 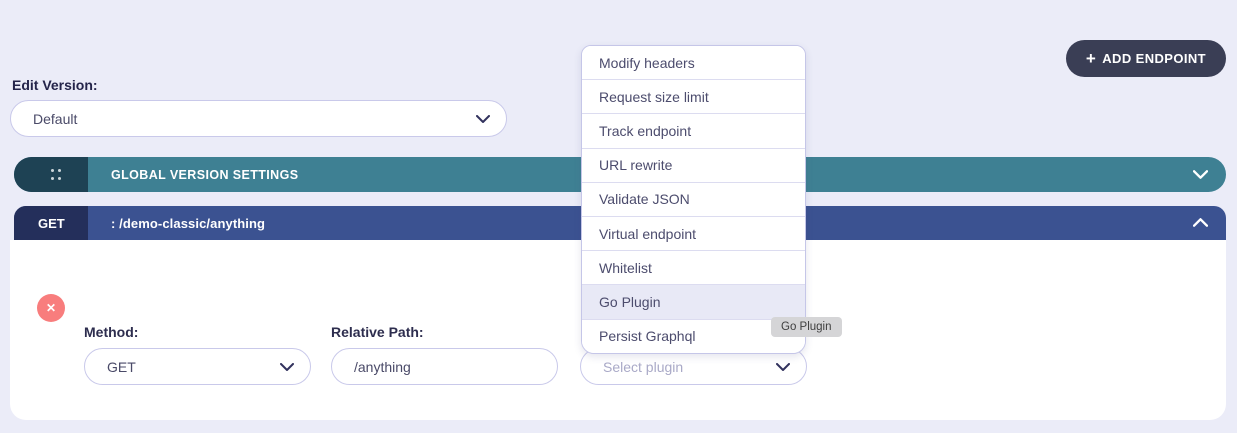 I want to click on relative-path-input, so click(x=444, y=366).